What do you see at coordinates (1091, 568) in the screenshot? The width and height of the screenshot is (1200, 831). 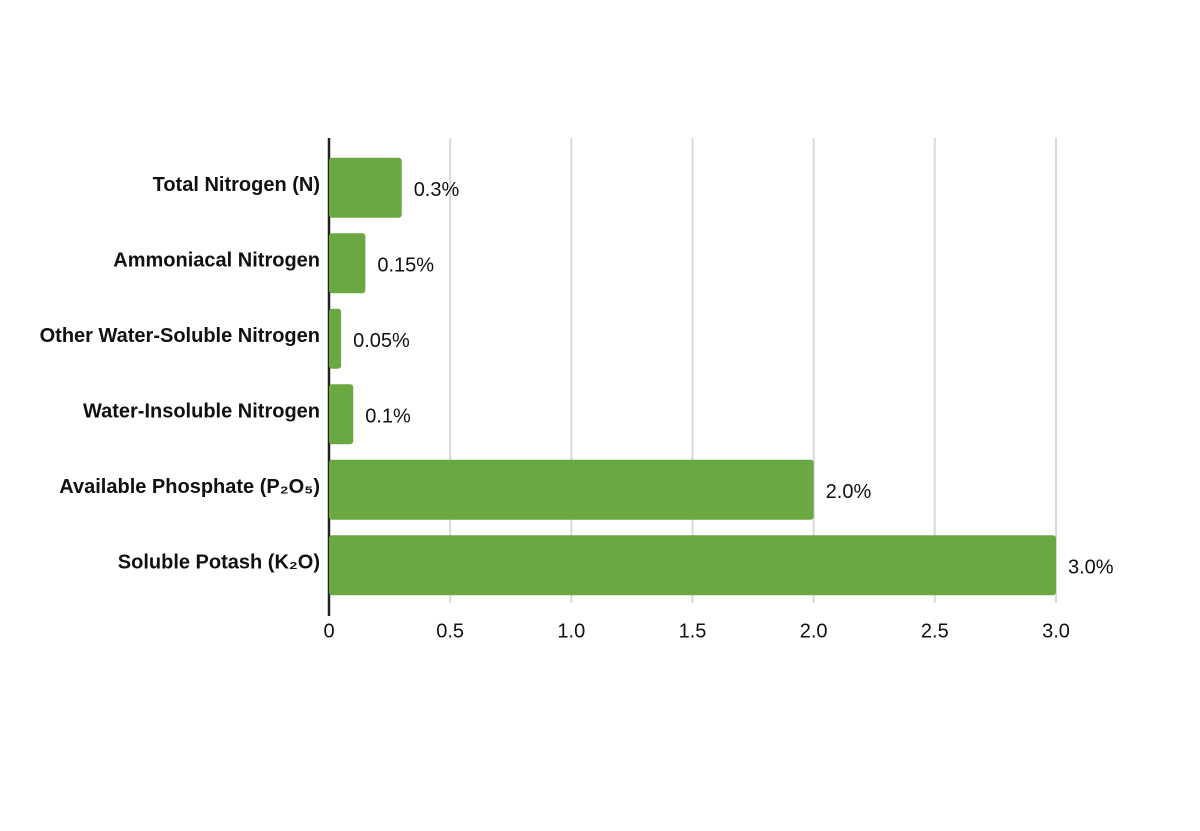 I see `value-label: 3.0%` at bounding box center [1091, 568].